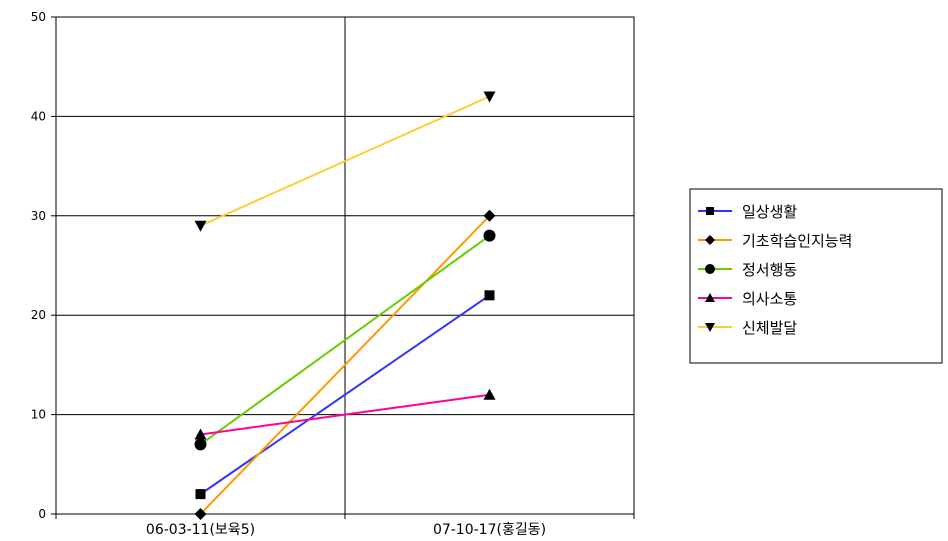 The image size is (948, 541). Describe the element at coordinates (200, 530) in the screenshot. I see `x-tick-label: 06-03-11(보육5)` at that location.